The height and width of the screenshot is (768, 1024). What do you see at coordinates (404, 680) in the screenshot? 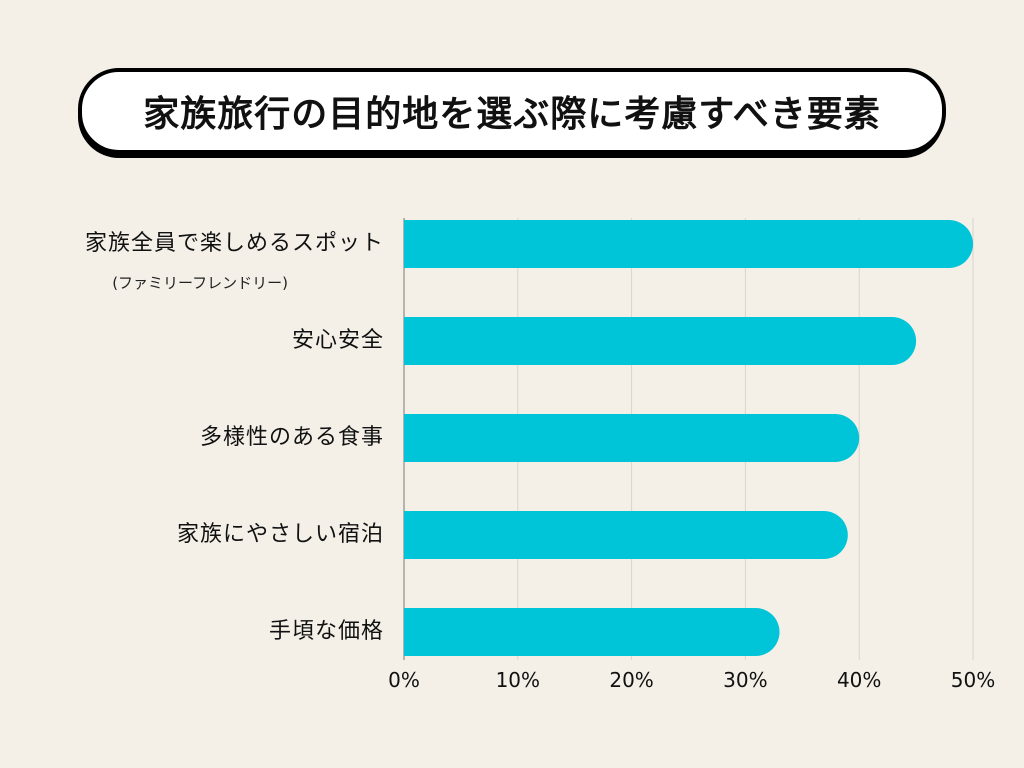
I see `x-tick-label: 0%` at bounding box center [404, 680].